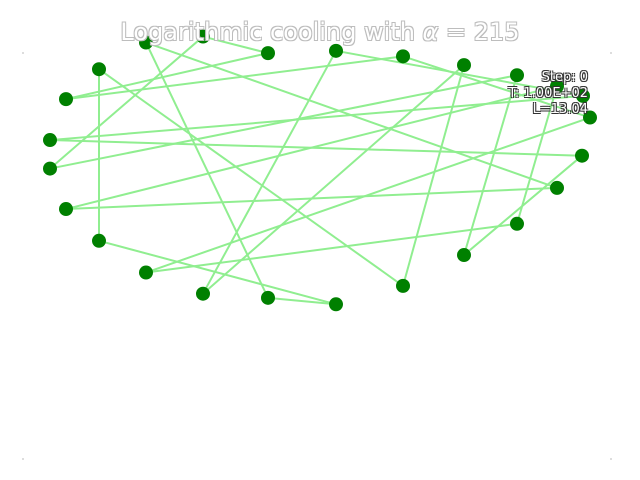 This screenshot has height=480, width=640. What do you see at coordinates (564, 77) in the screenshot?
I see `step-label: Step: 0` at bounding box center [564, 77].